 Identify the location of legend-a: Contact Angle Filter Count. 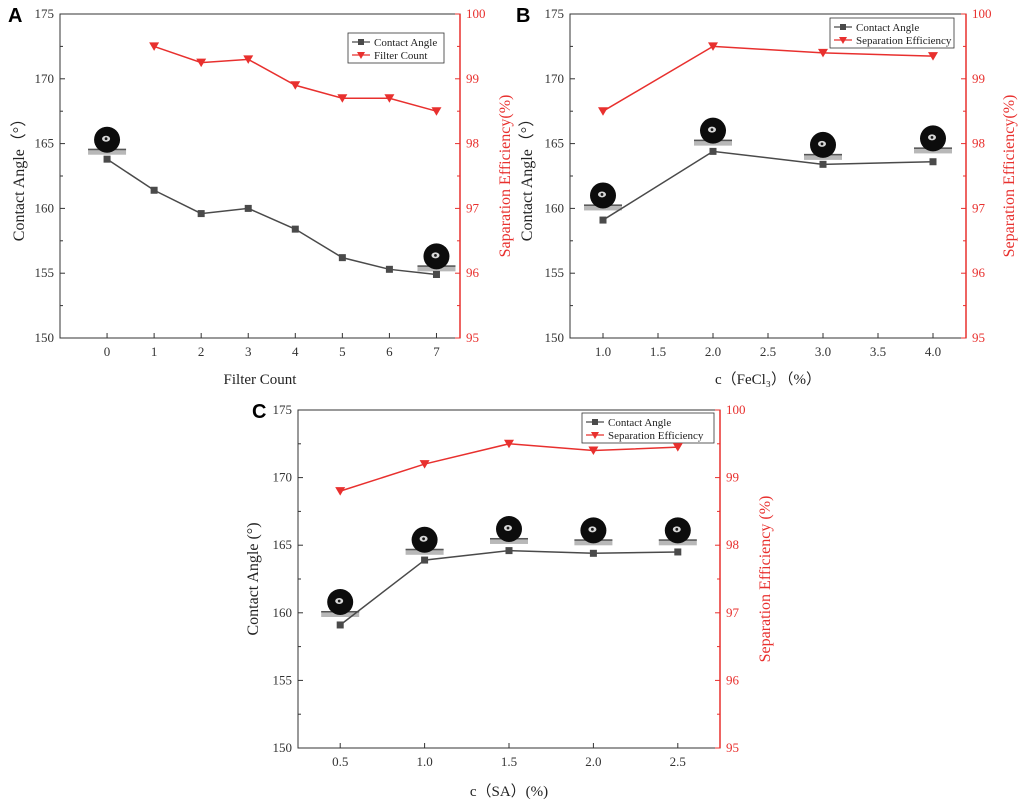
(396, 48).